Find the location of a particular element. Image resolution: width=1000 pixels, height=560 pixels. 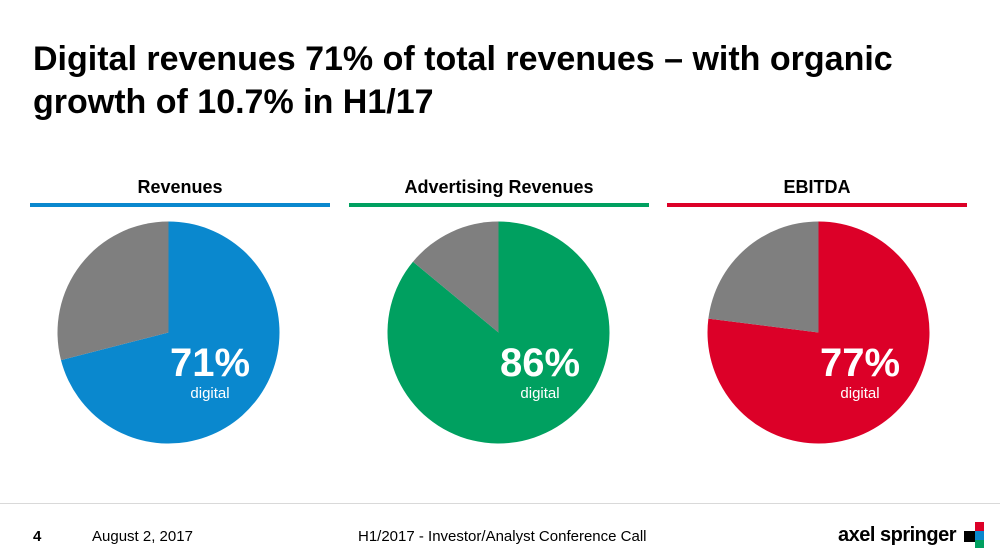

advertising-revenues-panel-title: Advertising Revenues is located at coordinates (499, 187).